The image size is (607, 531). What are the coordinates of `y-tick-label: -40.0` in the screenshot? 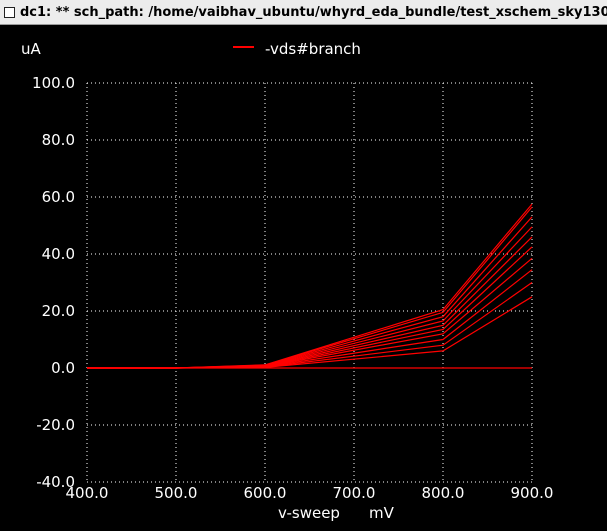 It's located at (55, 482).